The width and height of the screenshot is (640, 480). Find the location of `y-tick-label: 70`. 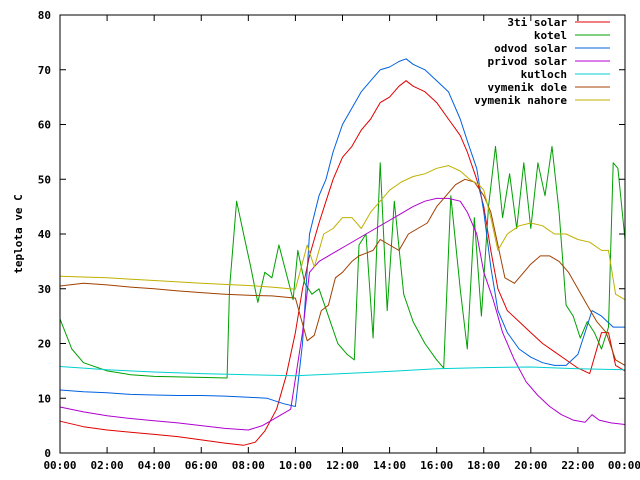

y-tick-label: 70 is located at coordinates (44, 70).